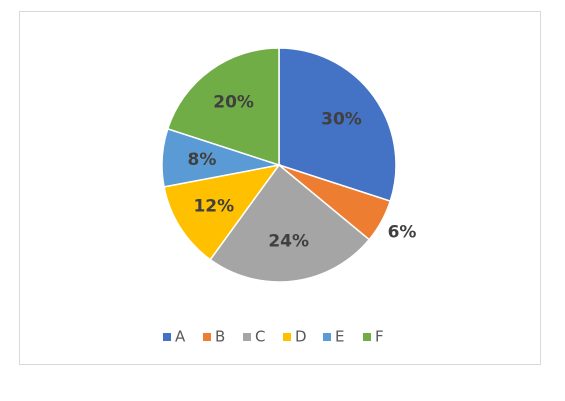  Describe the element at coordinates (379, 337) in the screenshot. I see `legend-label: F` at that location.